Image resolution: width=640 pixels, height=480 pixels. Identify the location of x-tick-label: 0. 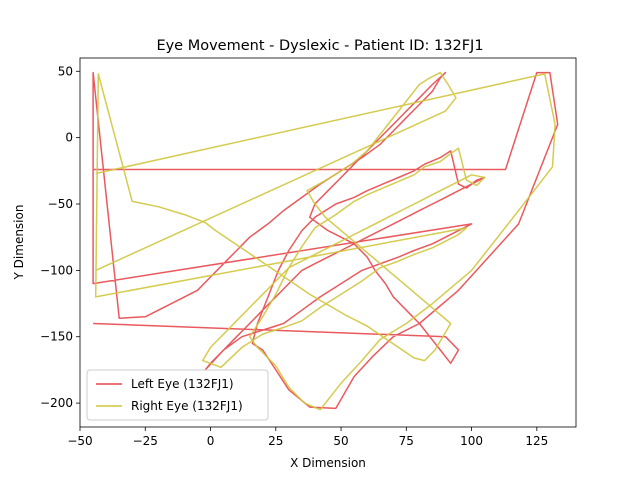
(211, 441).